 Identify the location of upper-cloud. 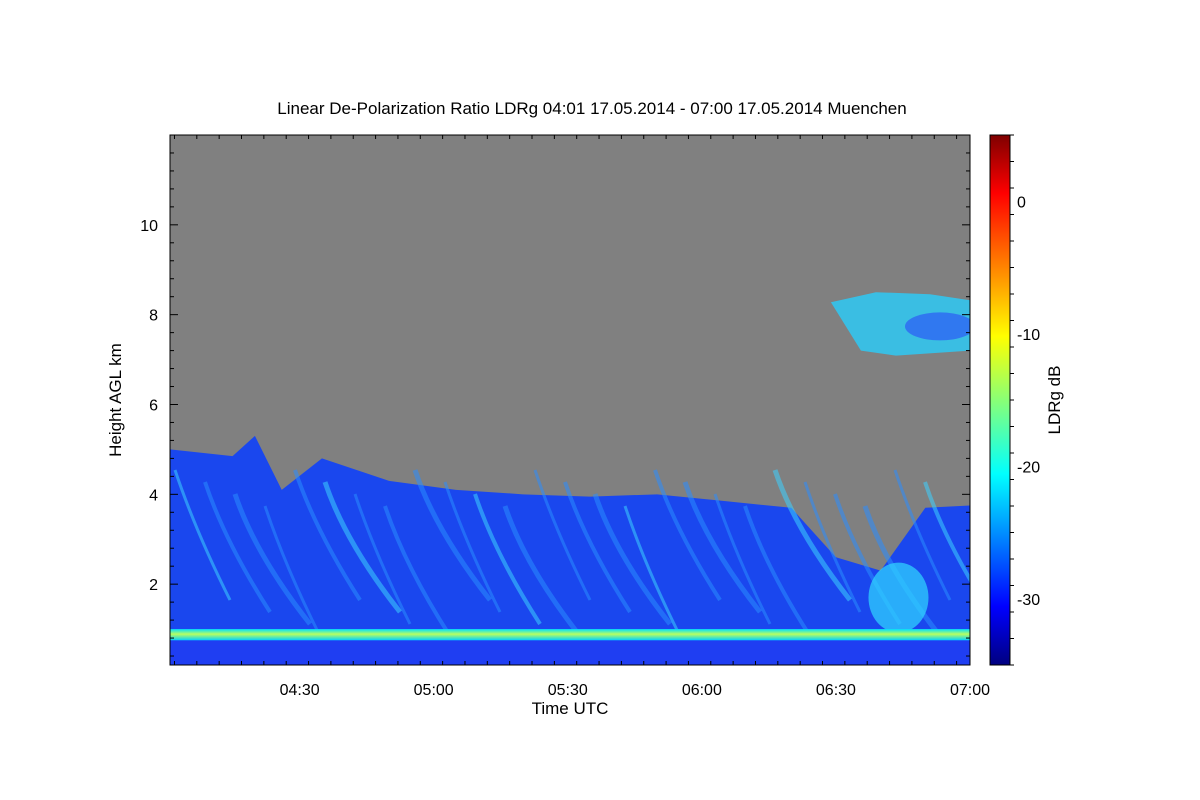
(900, 324).